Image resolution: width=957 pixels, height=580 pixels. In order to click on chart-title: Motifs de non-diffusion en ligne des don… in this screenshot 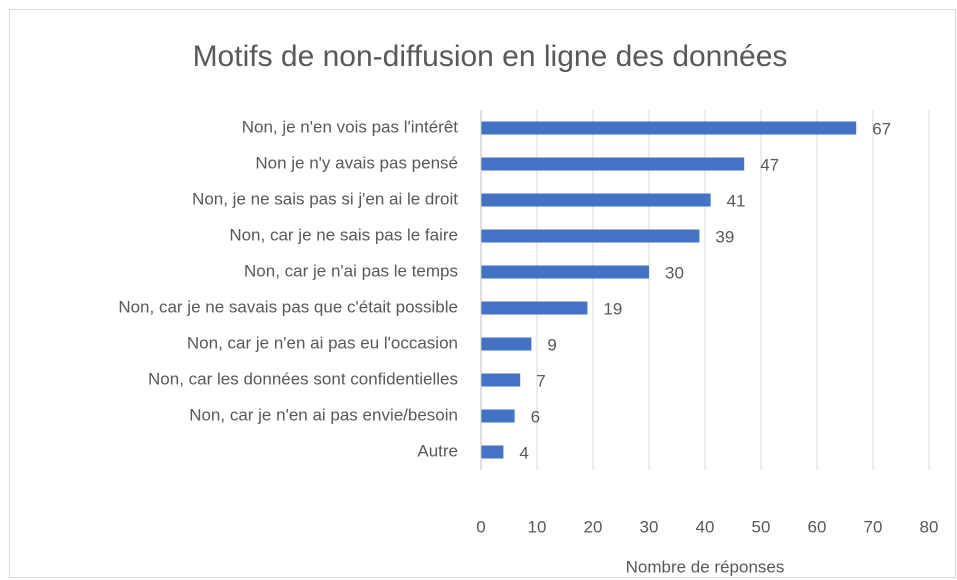, I will do `click(490, 56)`.